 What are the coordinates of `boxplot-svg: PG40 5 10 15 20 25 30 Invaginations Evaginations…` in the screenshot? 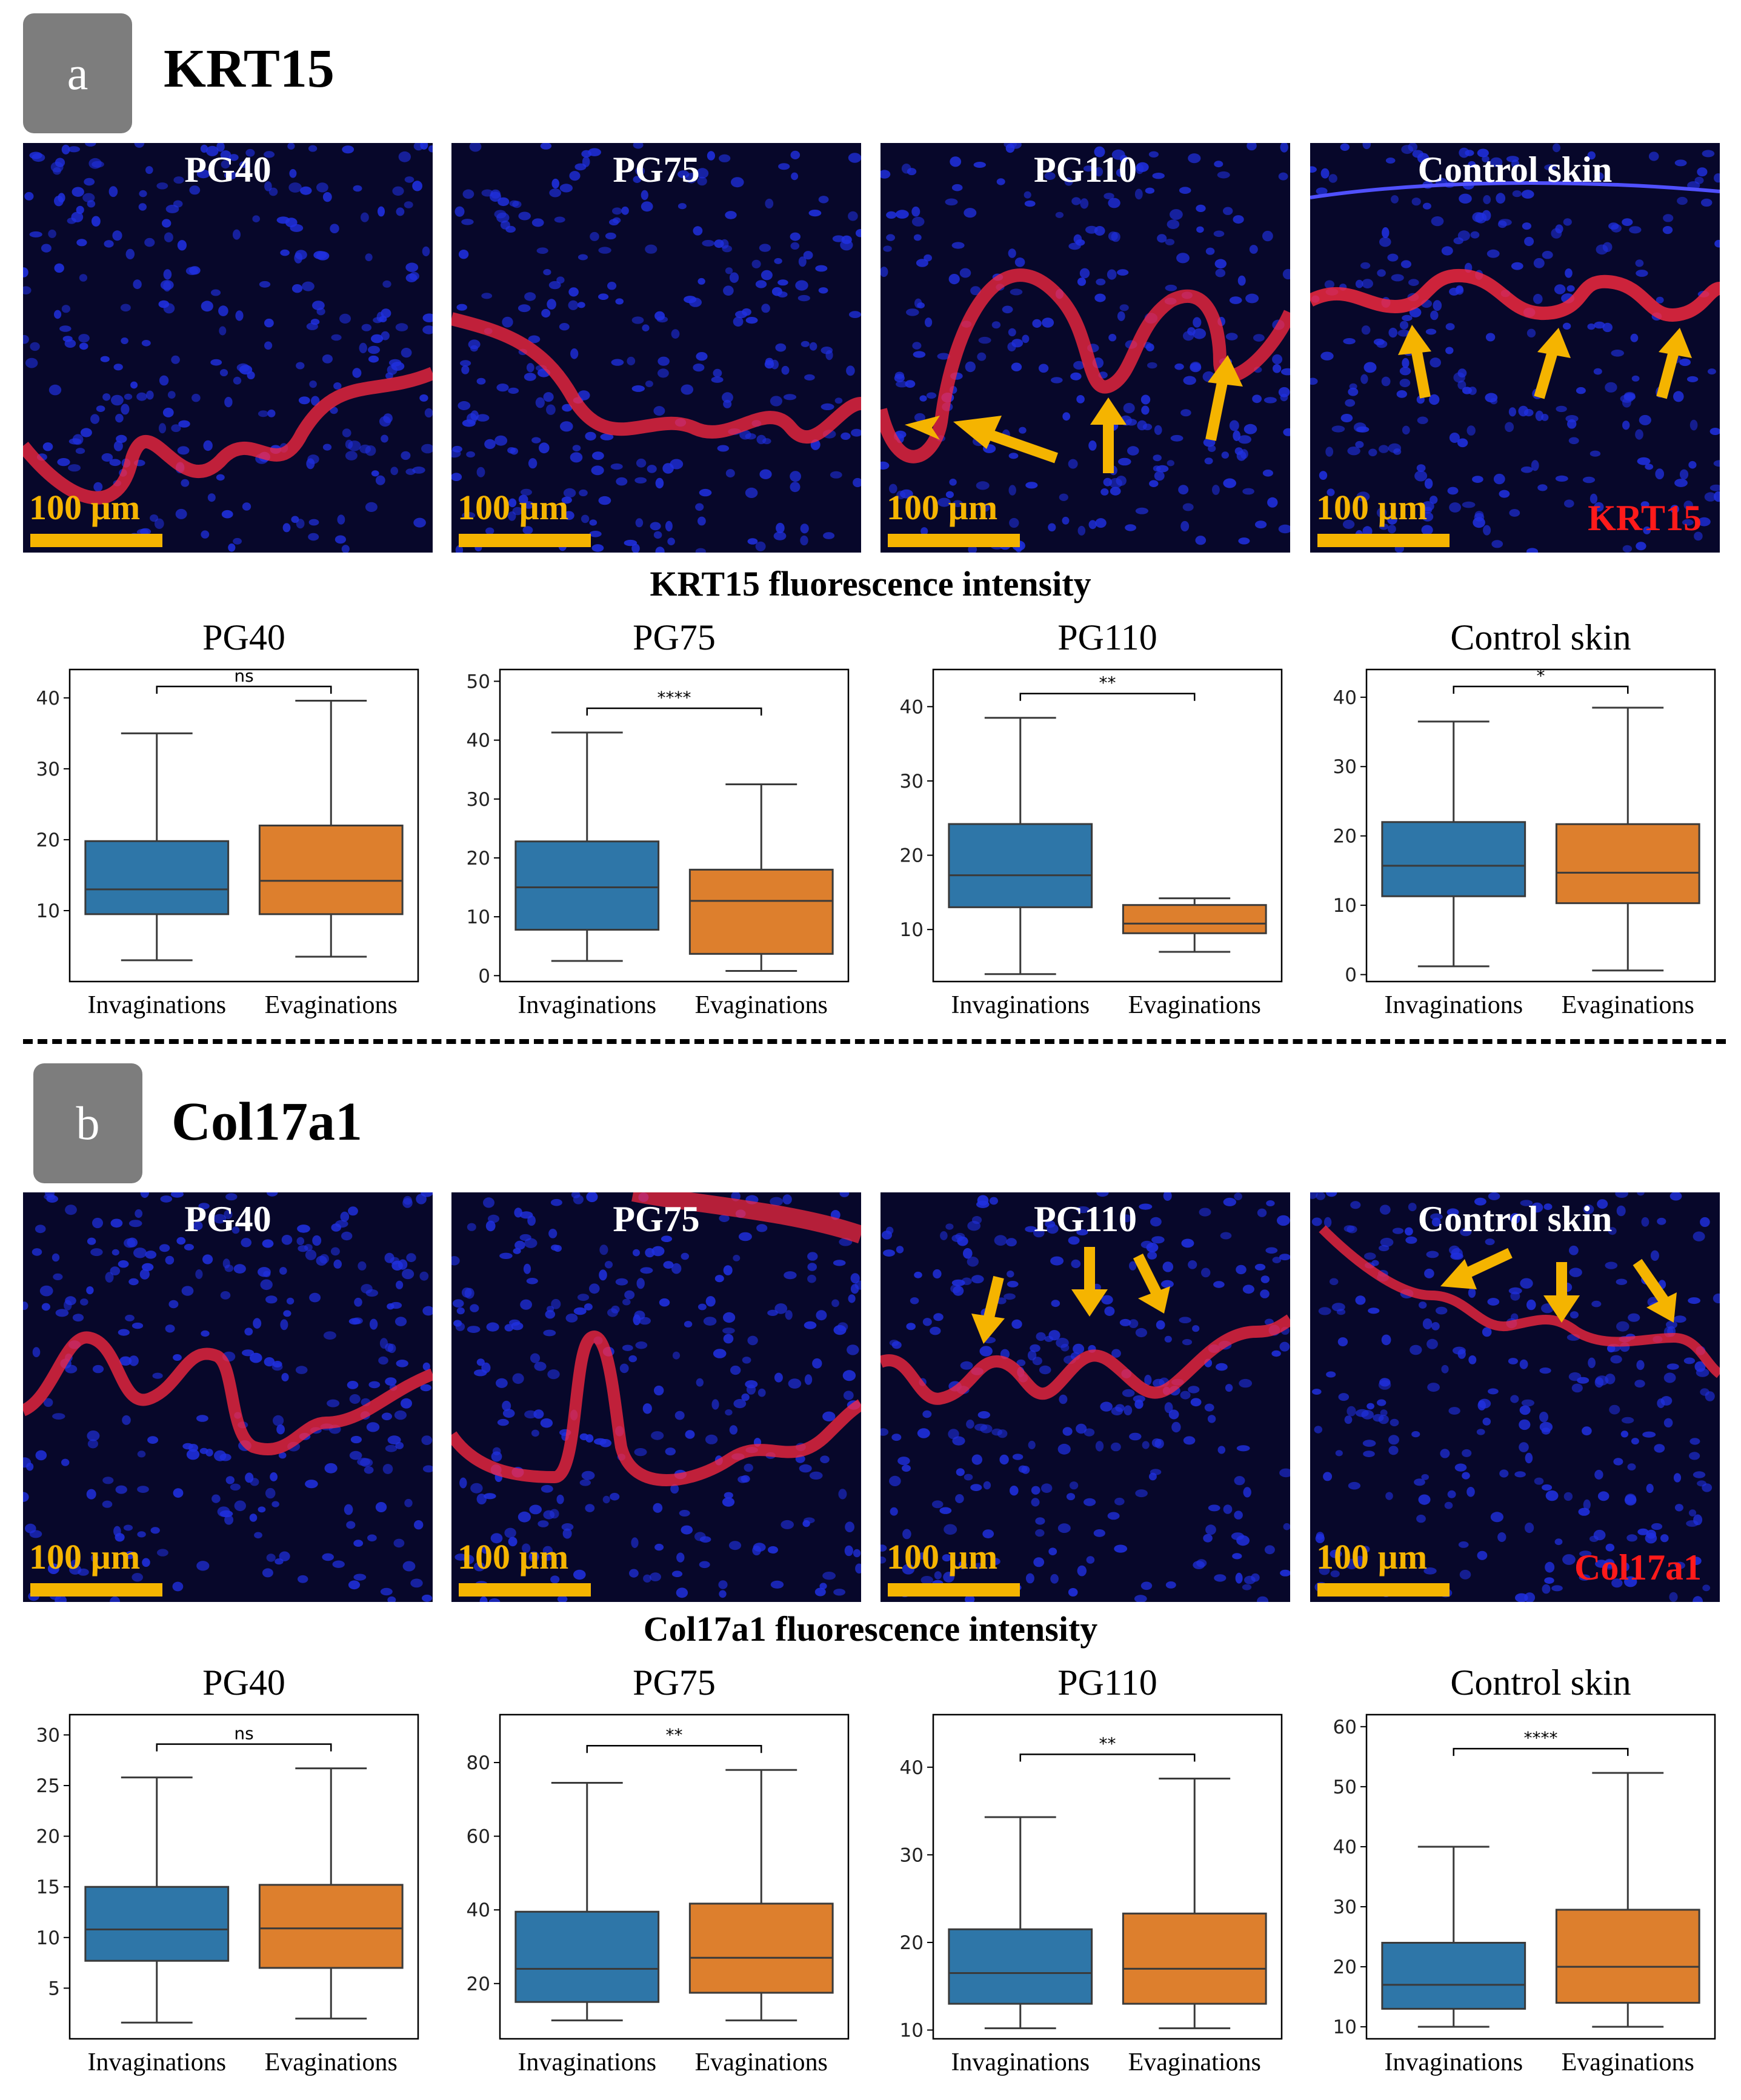 It's located at (227, 1869).